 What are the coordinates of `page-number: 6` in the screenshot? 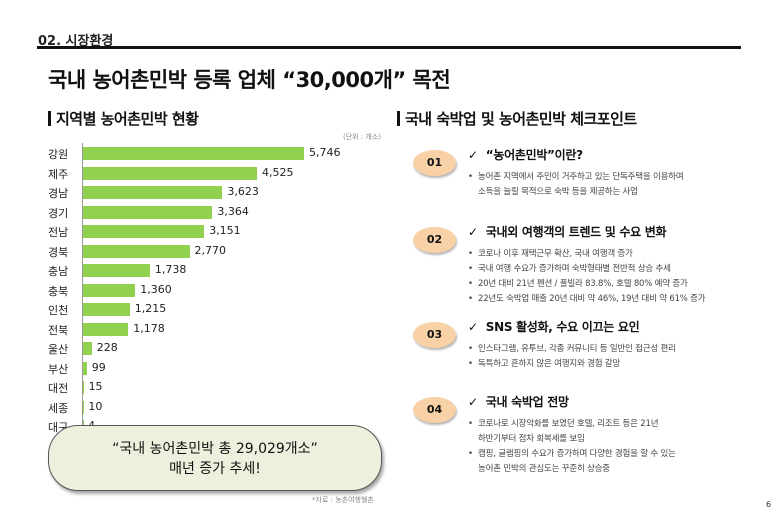 It's located at (769, 504).